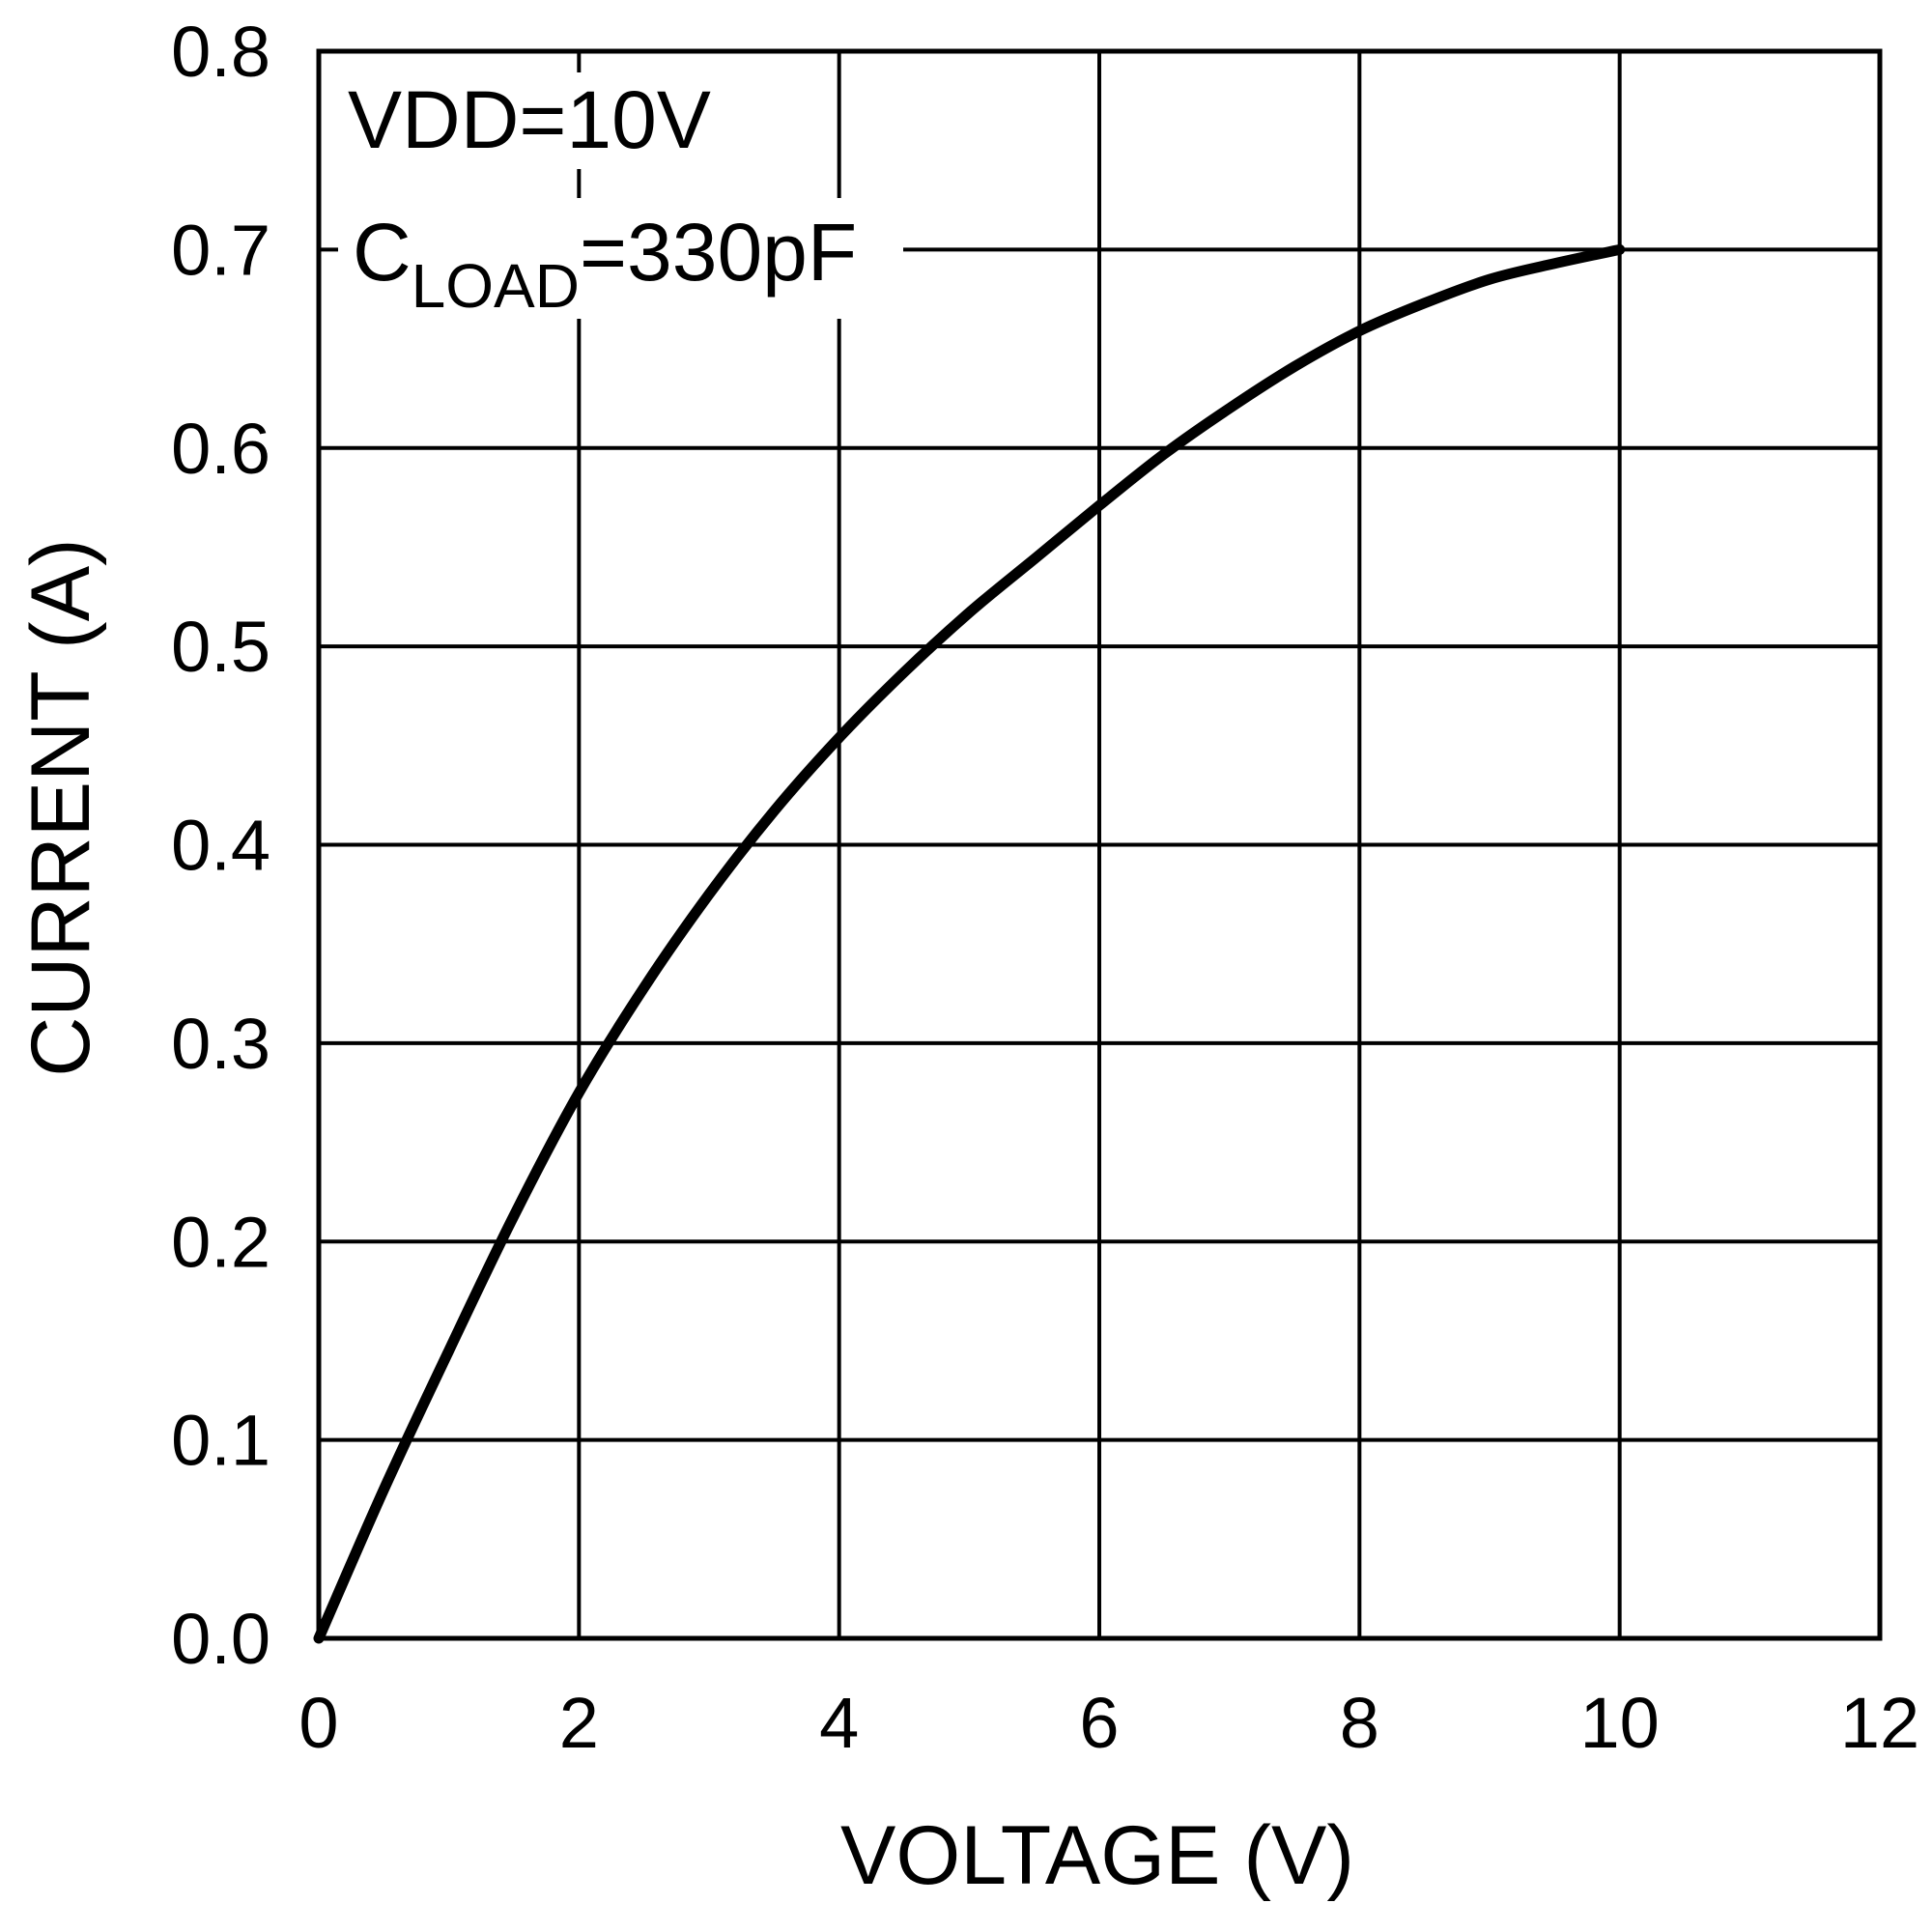  I want to click on y-axis-label: CURRENT (A), so click(60, 807).